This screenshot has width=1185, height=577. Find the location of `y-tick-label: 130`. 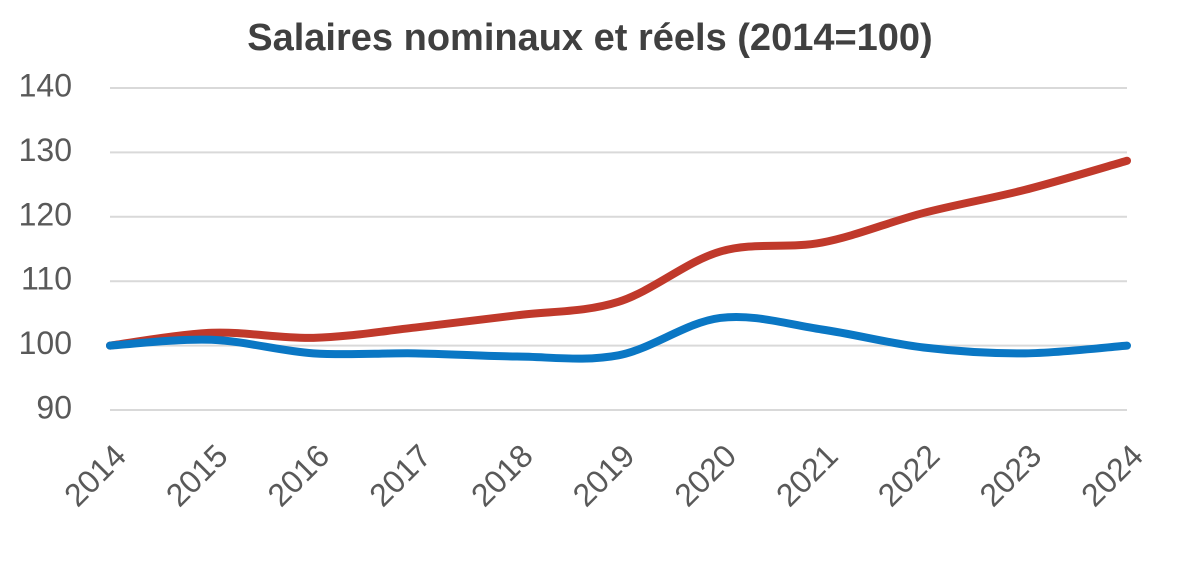

y-tick-label: 130 is located at coordinates (45, 150).